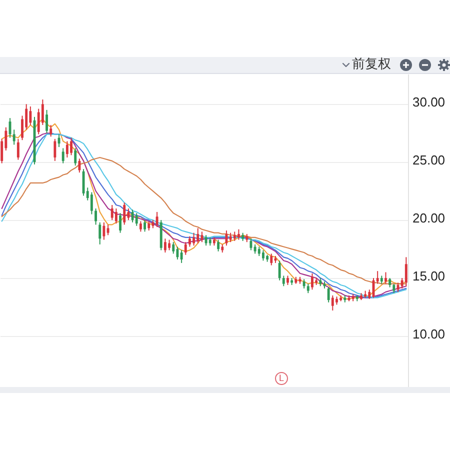 The width and height of the screenshot is (450, 450). Describe the element at coordinates (371, 65) in the screenshot. I see `text: 前复权` at that location.